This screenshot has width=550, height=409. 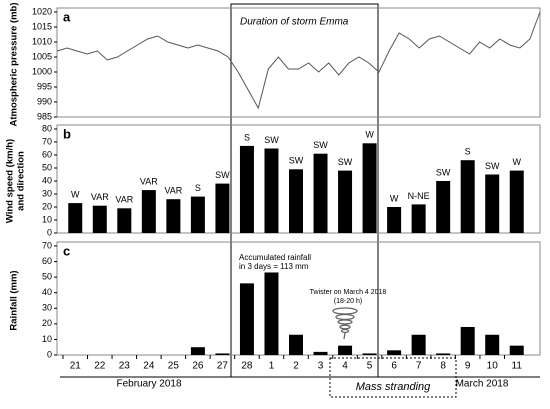 I want to click on y-tick-label: 80, so click(x=47, y=128).